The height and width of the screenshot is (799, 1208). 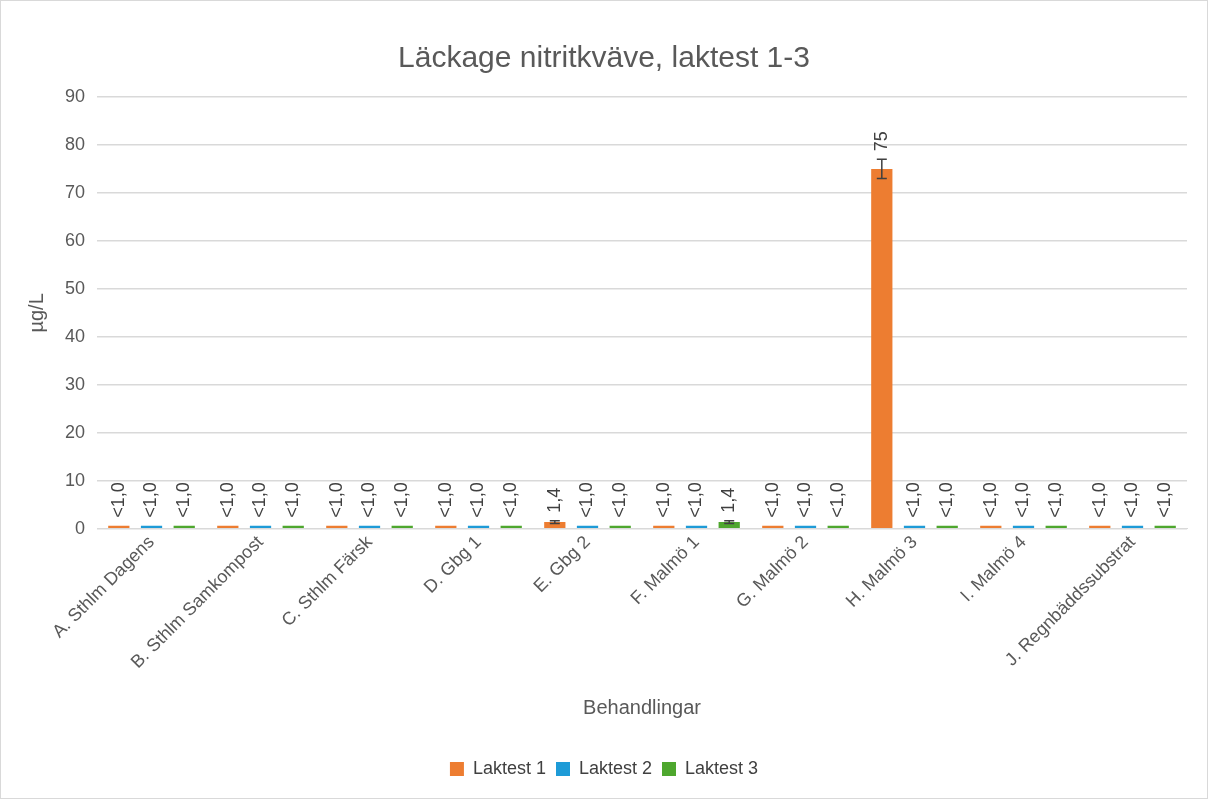 I want to click on y-tick-label: 60, so click(x=75, y=239).